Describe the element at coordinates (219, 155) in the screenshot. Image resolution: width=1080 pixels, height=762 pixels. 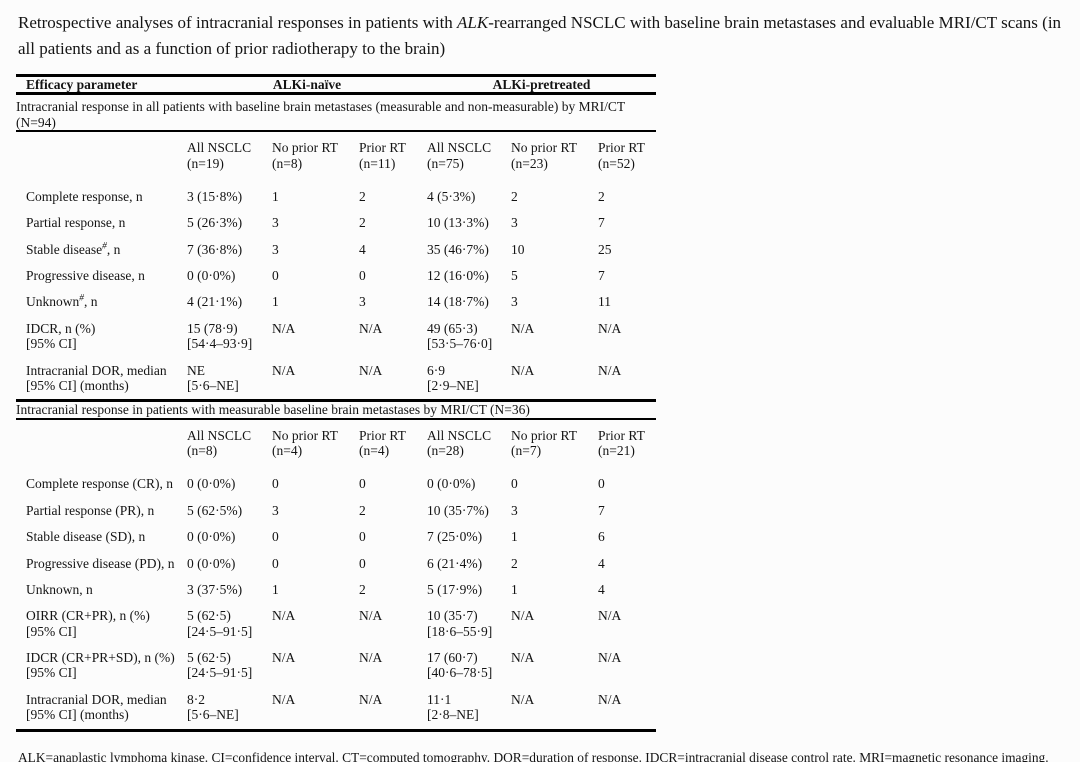
I see `column-subheader: All NSCLC (n=19)` at that location.